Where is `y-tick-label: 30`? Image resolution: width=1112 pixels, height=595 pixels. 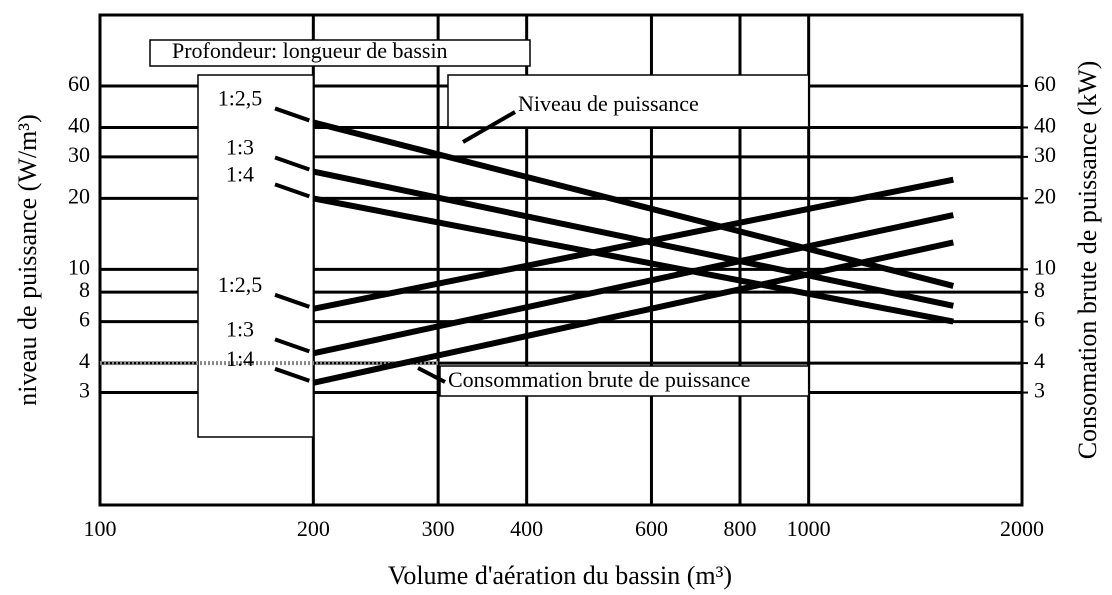 y-tick-label: 30 is located at coordinates (79, 154).